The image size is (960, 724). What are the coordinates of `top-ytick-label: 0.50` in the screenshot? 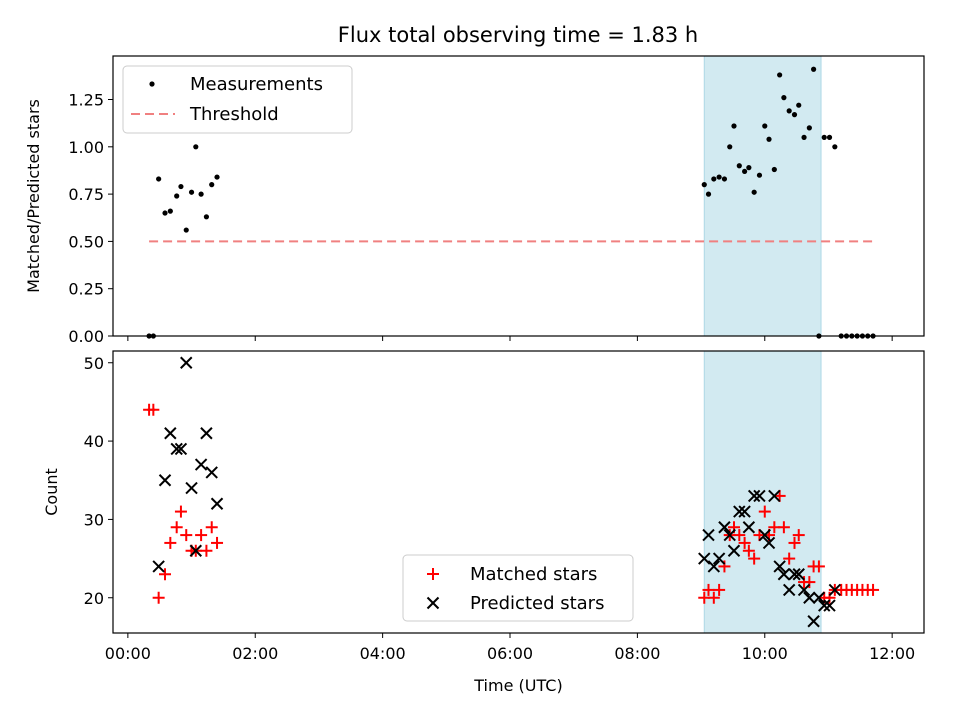 It's located at (86, 241).